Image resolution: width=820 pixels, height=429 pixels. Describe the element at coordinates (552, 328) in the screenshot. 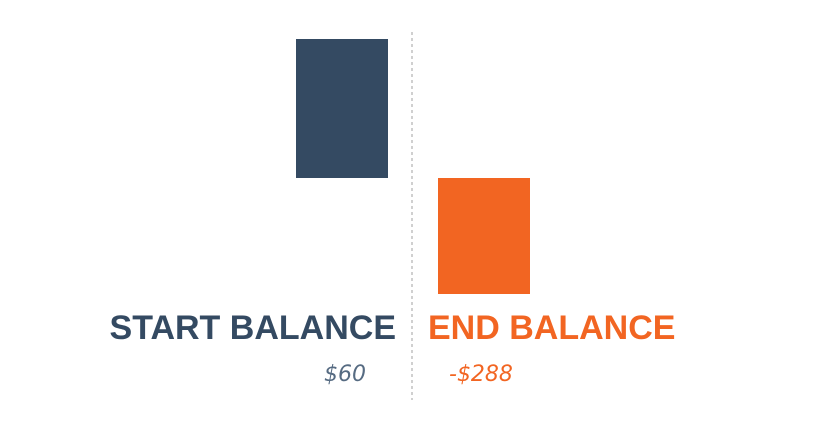

I see `end-balance-label: END BALANCE` at that location.